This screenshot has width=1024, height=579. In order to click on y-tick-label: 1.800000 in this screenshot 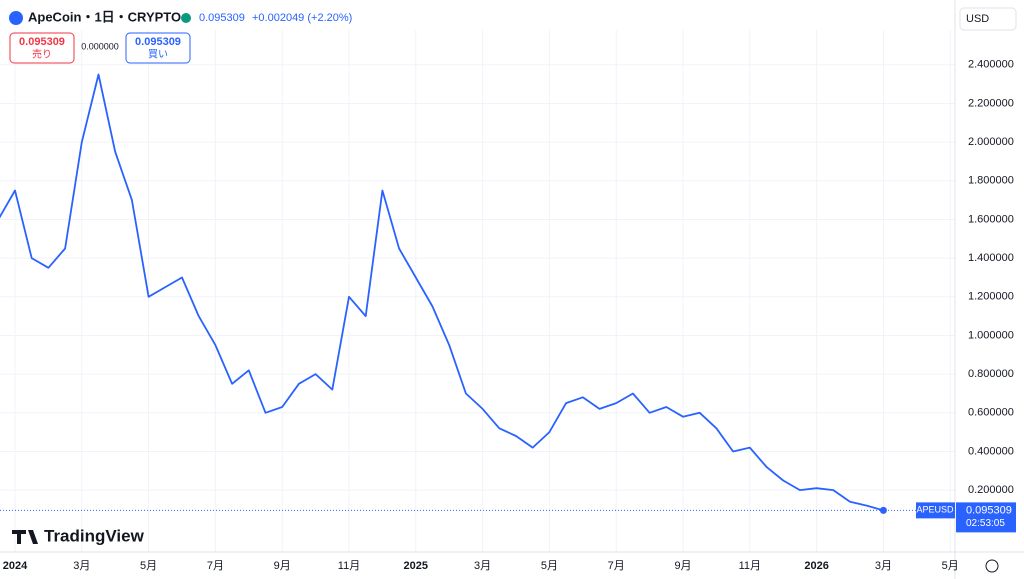, I will do `click(991, 181)`.